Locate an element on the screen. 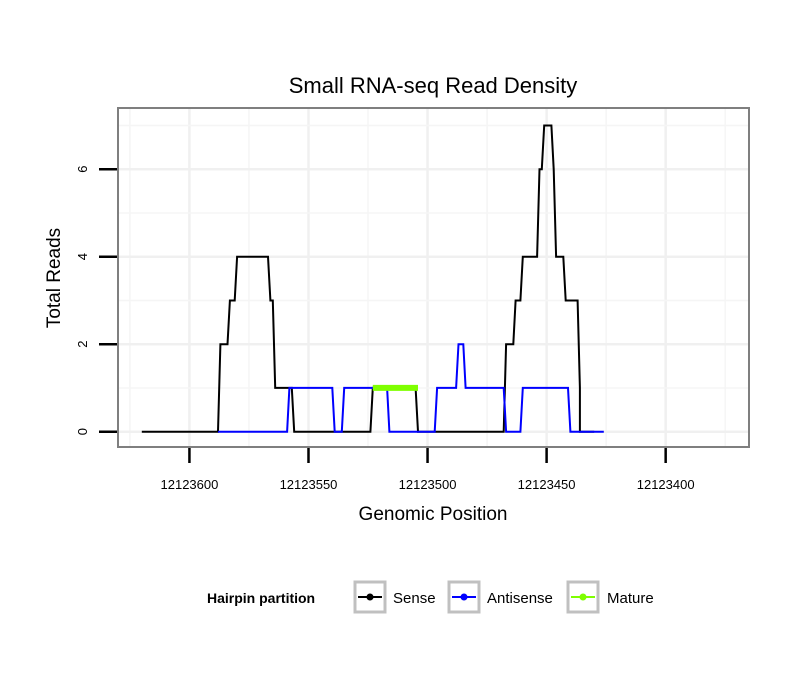  legend: Hairpin partition Sense Antisense Mature is located at coordinates (430, 597).